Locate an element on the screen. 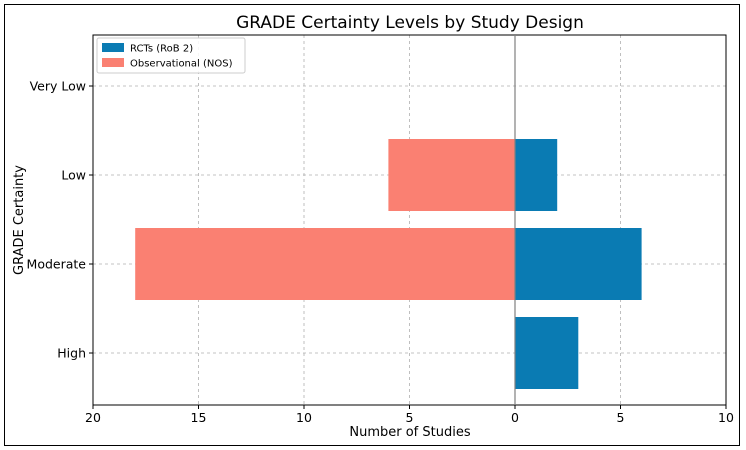  y-axis-label: GRADE Certainty is located at coordinates (19, 220).